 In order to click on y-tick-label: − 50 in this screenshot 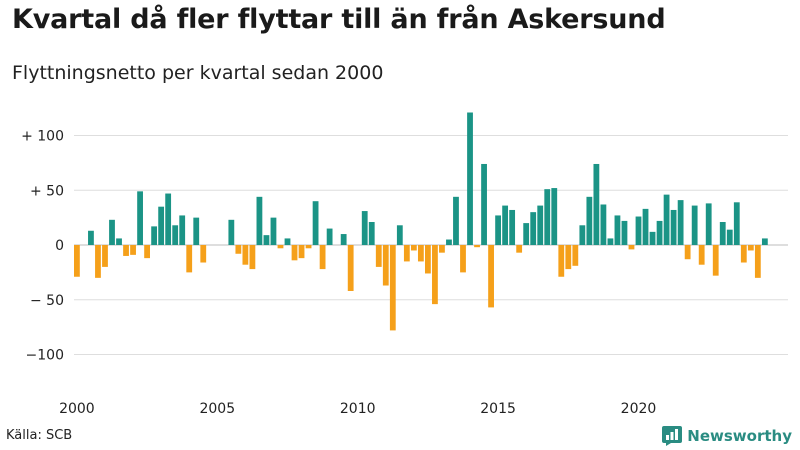, I will do `click(47, 301)`.